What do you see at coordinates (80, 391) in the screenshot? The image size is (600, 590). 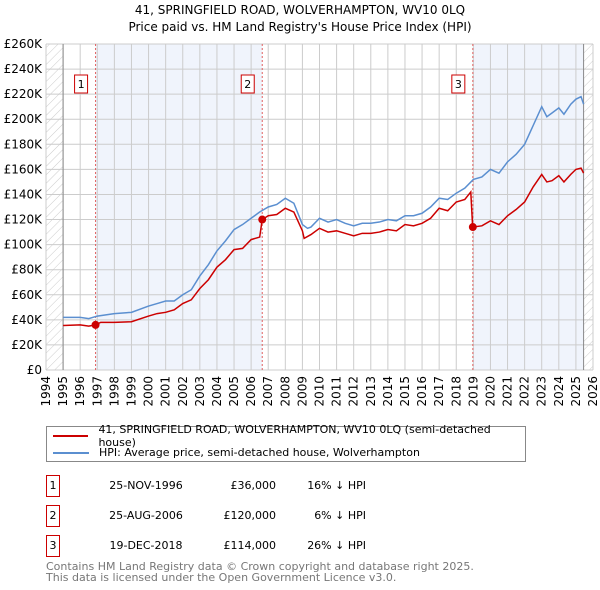 I see `x-tick-label: 1996` at bounding box center [80, 391].